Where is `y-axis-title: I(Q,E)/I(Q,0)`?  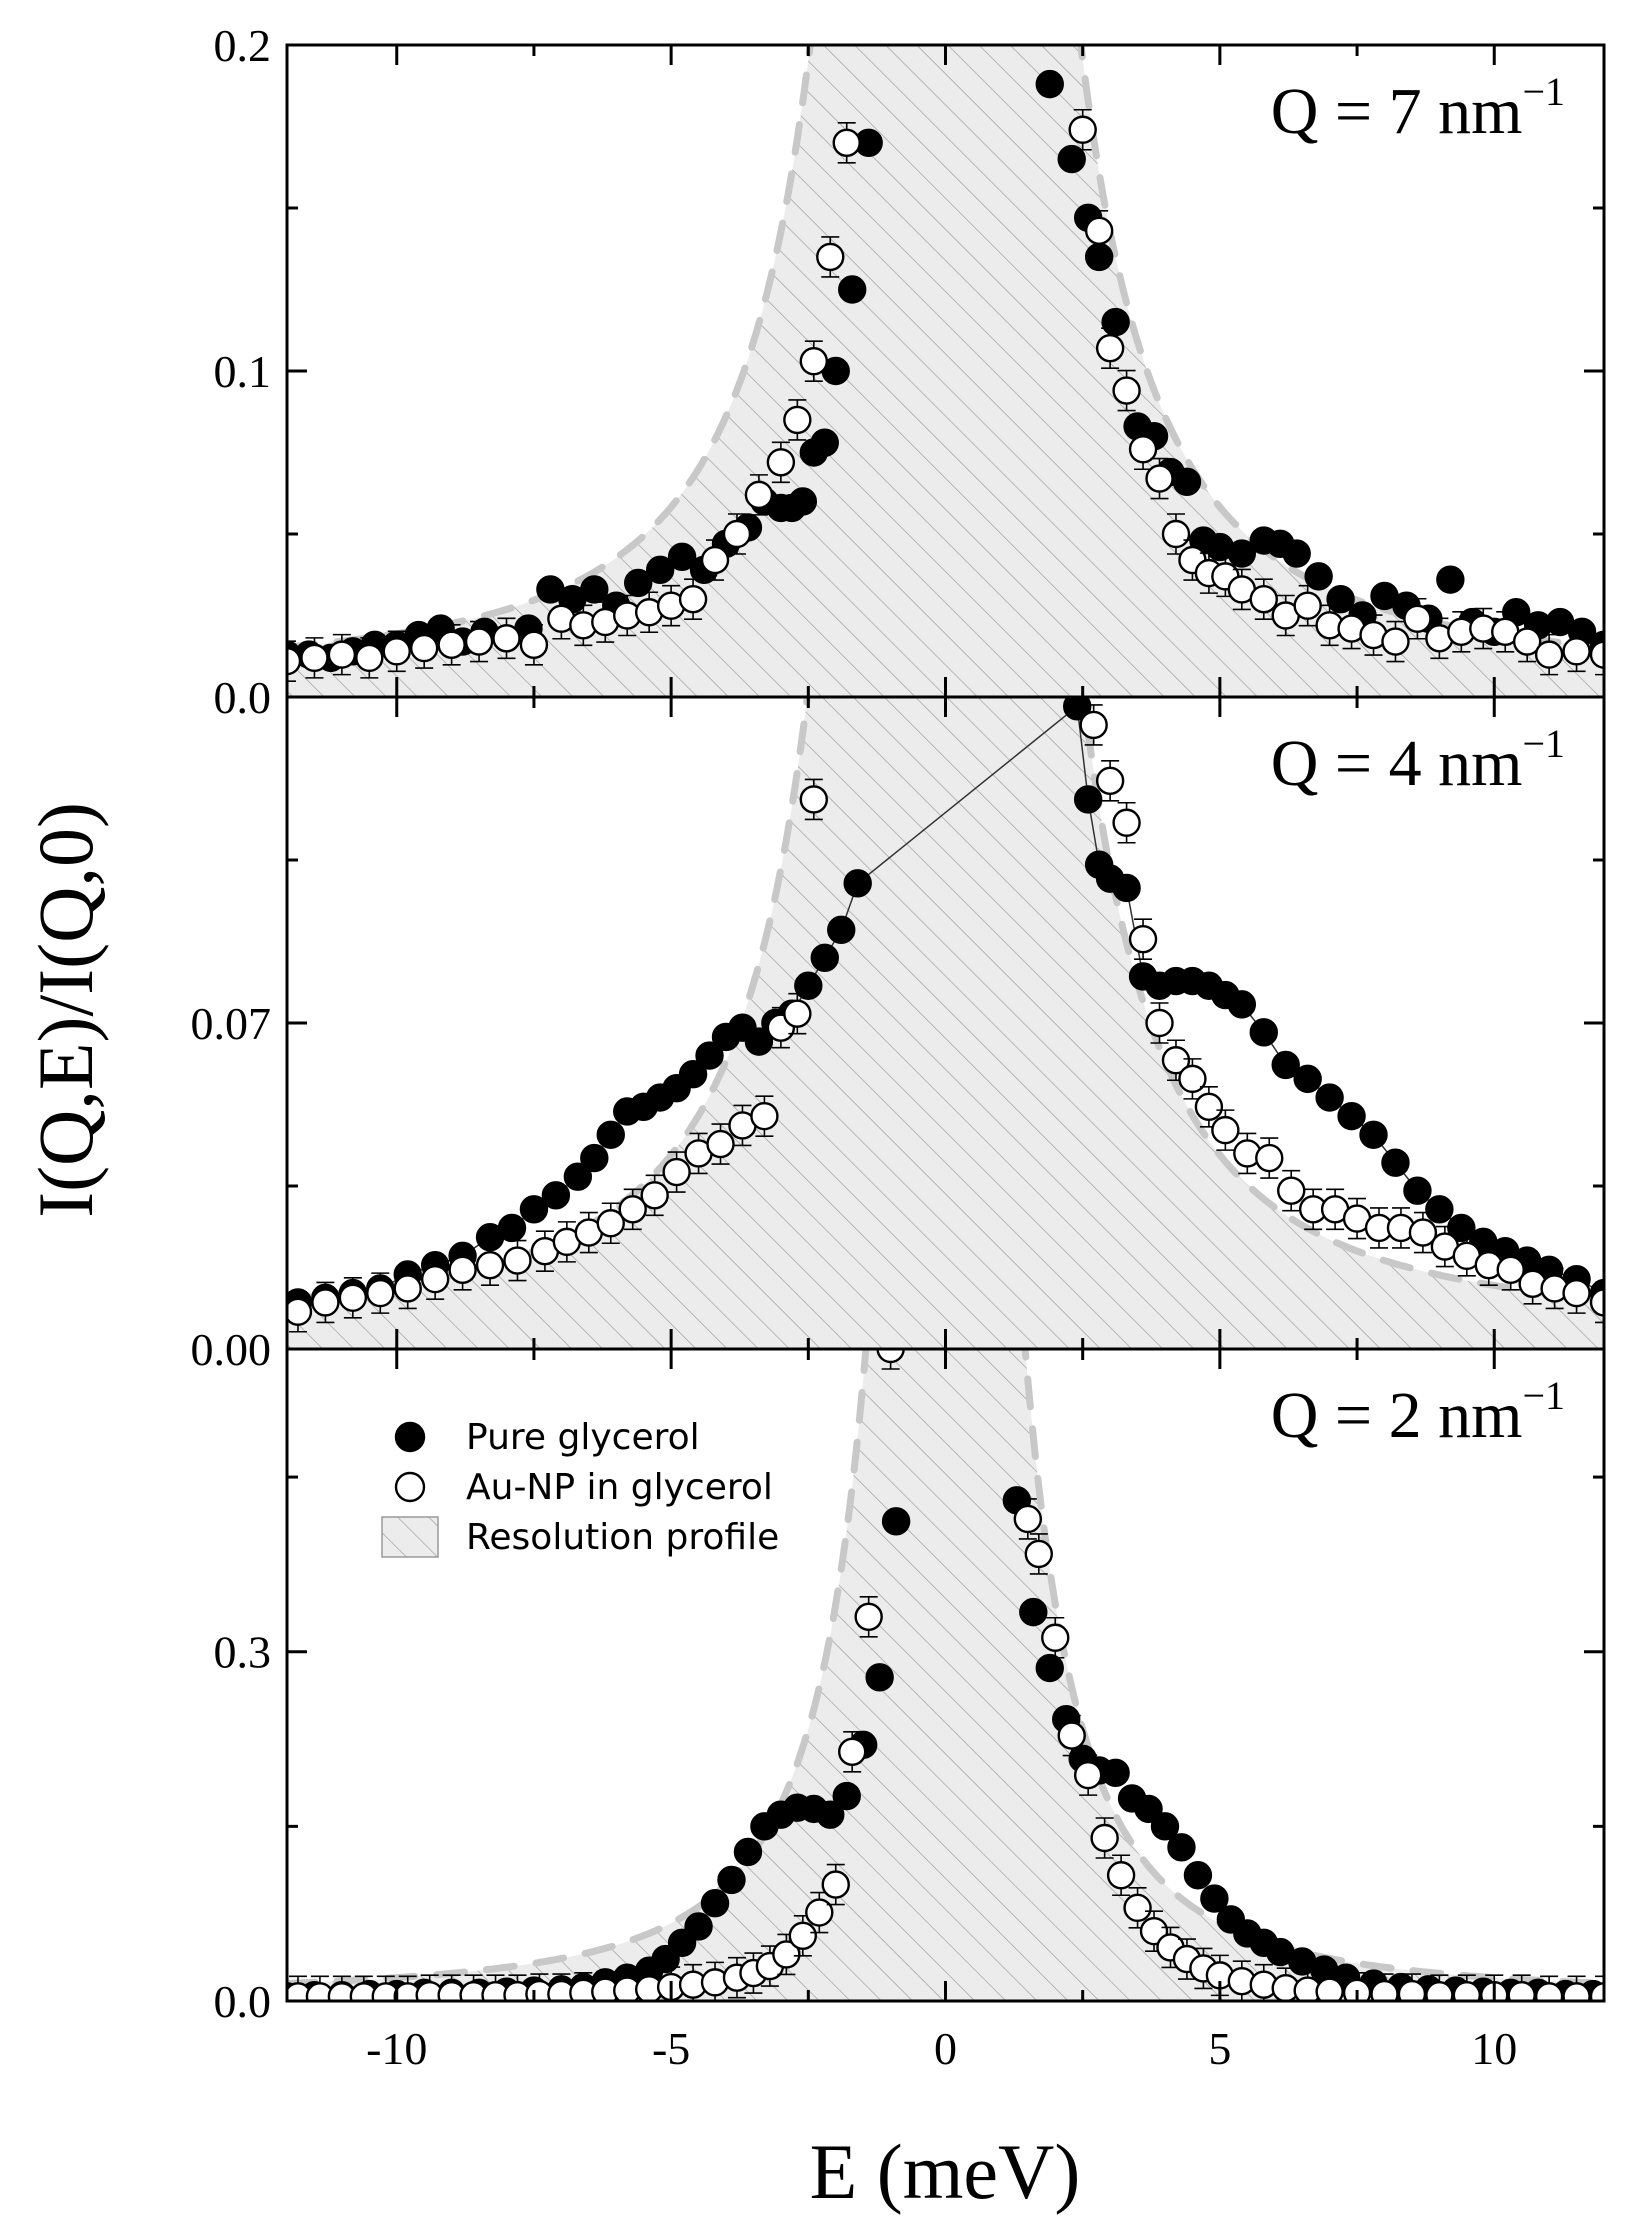 y-axis-title: I(Q,E)/I(Q,0) is located at coordinates (65, 1010).